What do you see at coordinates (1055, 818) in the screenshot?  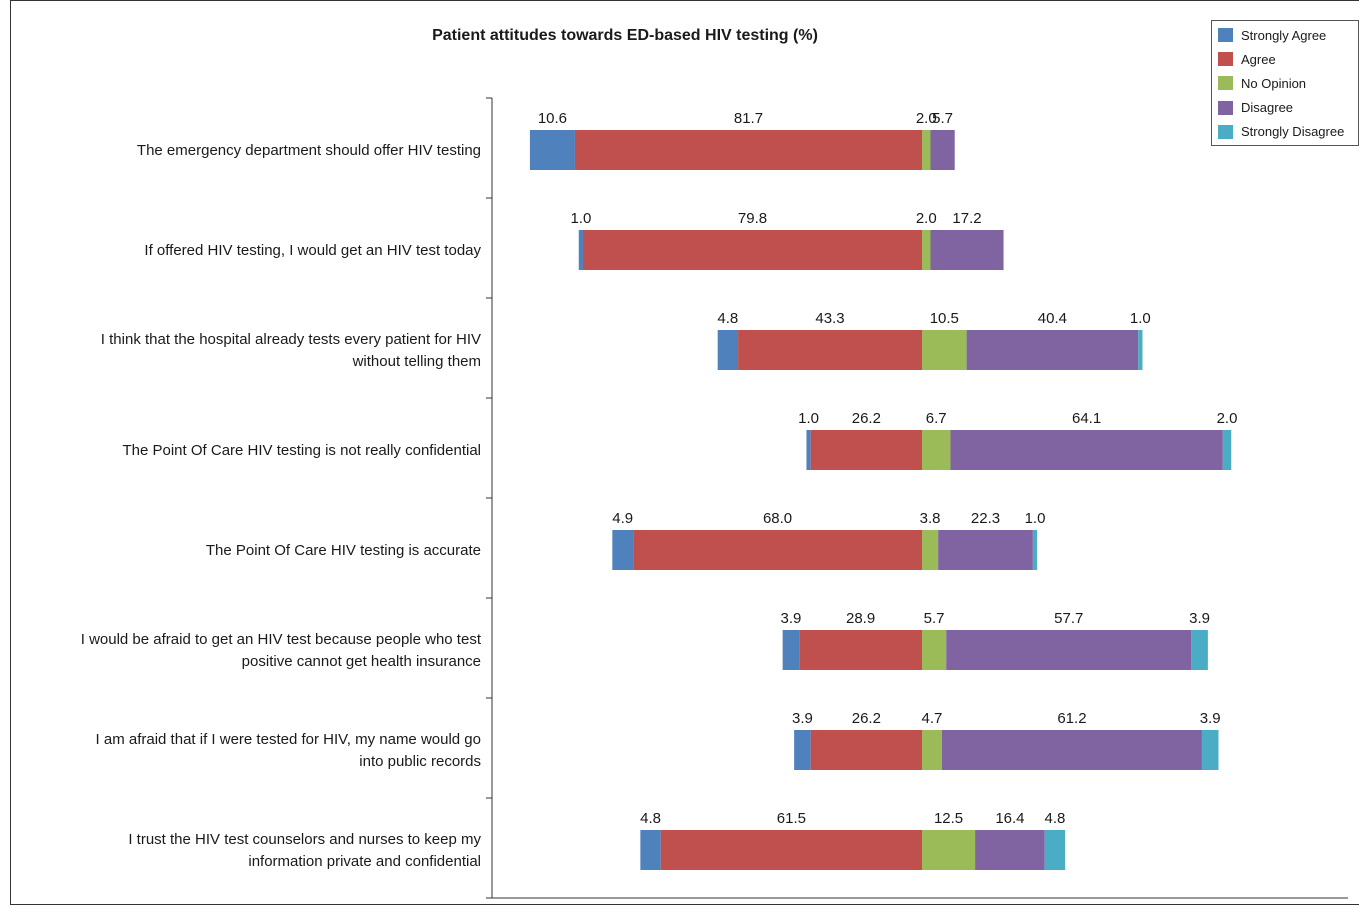 I see `data-label-strongly-disagree: 4.8` at bounding box center [1055, 818].